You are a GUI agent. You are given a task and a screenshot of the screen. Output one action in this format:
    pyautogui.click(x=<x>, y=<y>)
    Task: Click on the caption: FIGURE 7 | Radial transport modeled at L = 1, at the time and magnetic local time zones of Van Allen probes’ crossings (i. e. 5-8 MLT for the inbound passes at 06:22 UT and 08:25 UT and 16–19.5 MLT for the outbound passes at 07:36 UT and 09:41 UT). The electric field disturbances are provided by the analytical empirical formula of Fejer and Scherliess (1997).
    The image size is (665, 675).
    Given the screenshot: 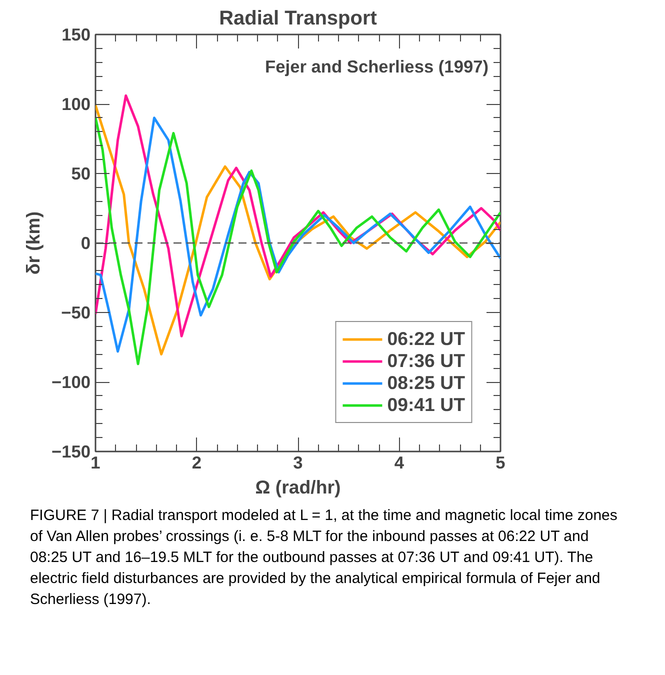 What is the action you would take?
    pyautogui.click(x=324, y=558)
    